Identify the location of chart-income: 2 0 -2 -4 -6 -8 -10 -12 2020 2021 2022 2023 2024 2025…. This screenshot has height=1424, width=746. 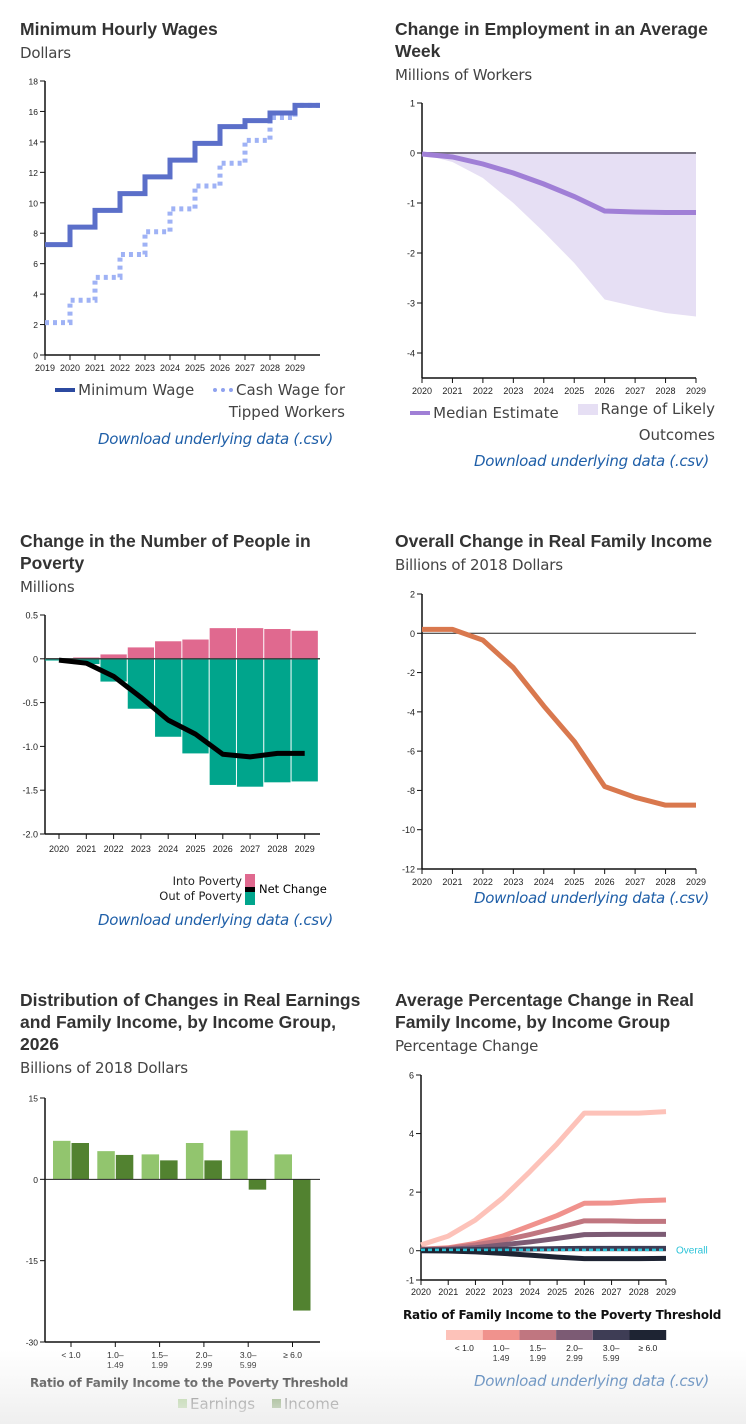
(554, 739).